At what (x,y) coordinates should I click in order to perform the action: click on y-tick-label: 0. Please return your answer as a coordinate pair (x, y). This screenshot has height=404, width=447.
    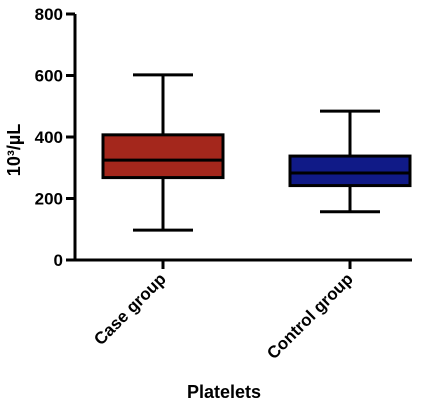
    Looking at the image, I should click on (58, 260).